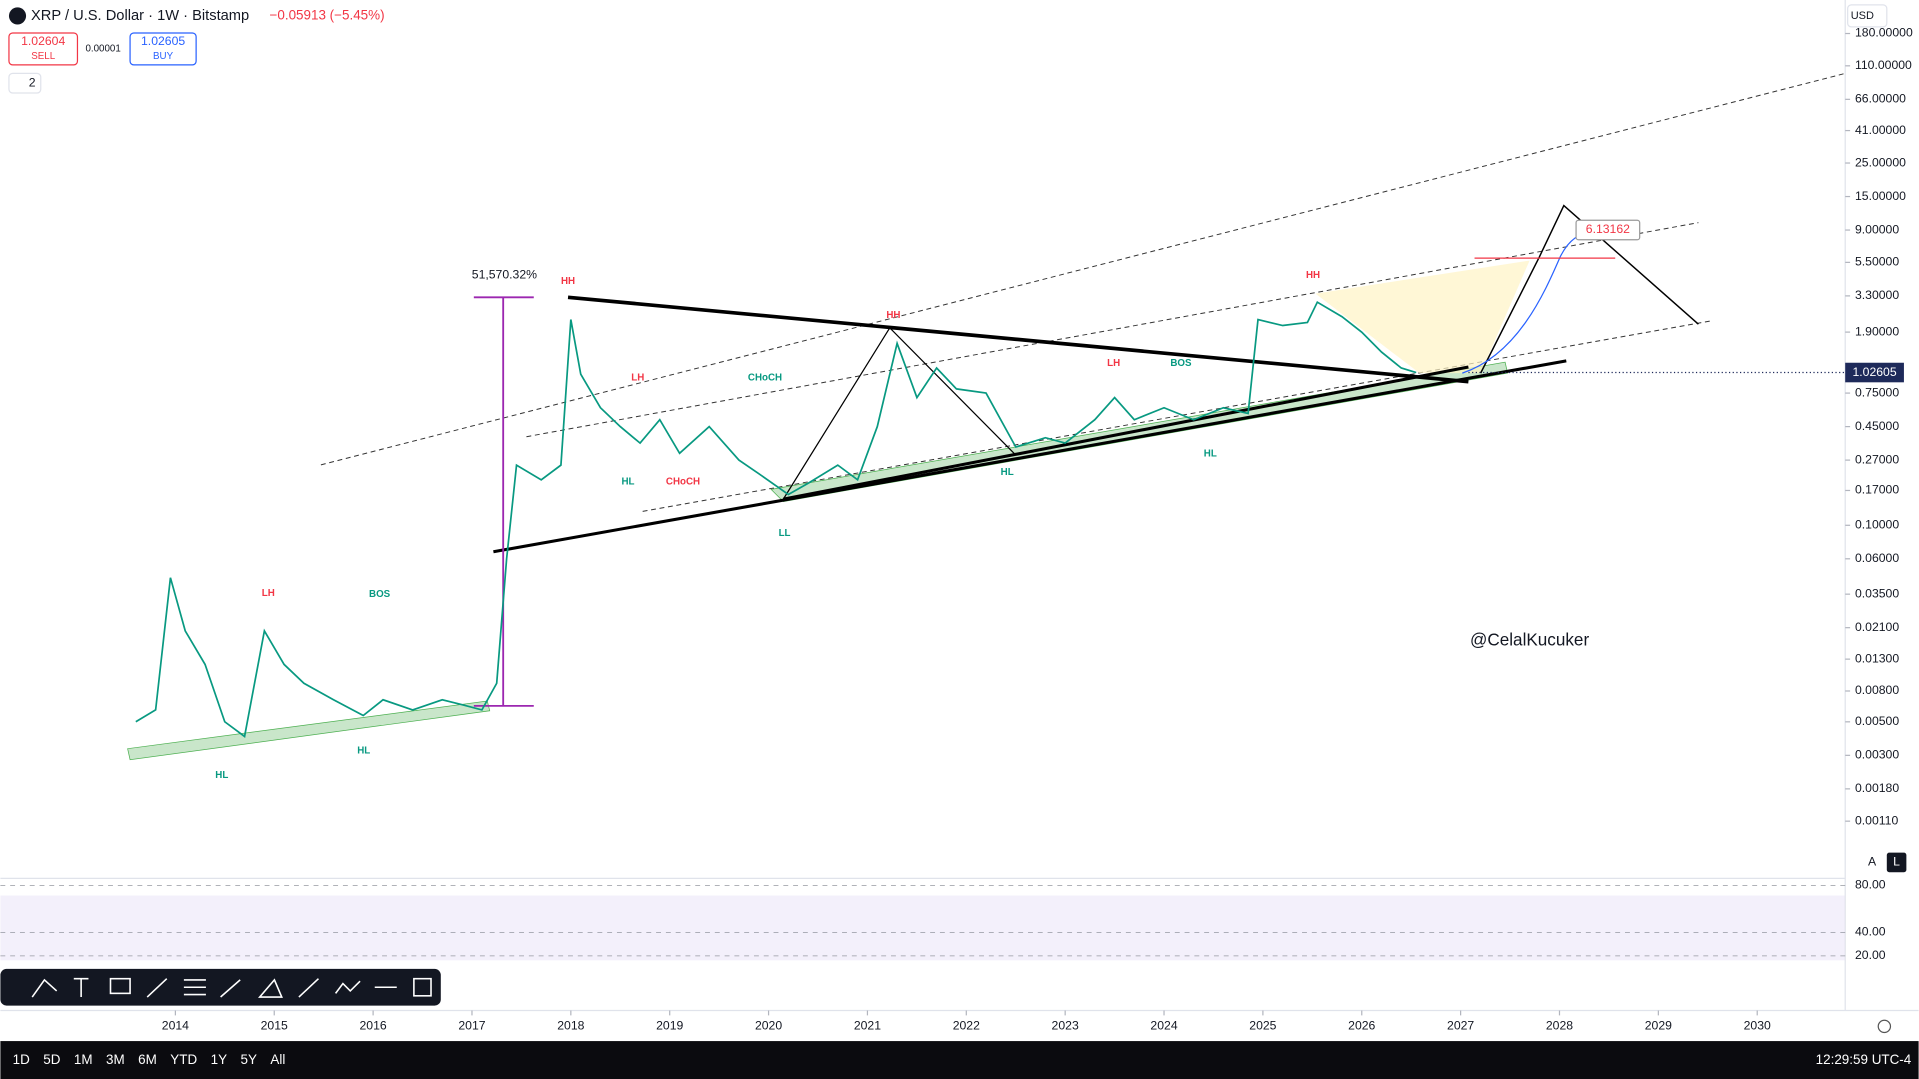  What do you see at coordinates (1877, 459) in the screenshot?
I see `y-tick-label: 0.27000` at bounding box center [1877, 459].